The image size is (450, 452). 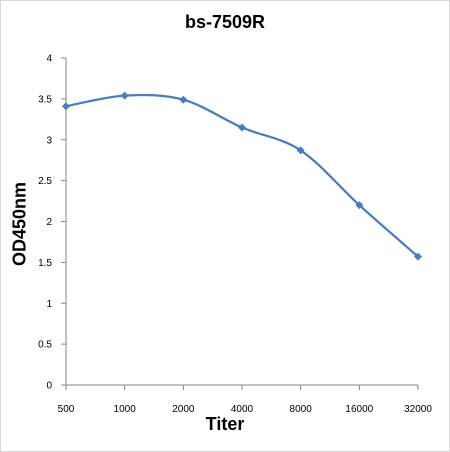 I want to click on x-tick-label: 2000, so click(x=183, y=409).